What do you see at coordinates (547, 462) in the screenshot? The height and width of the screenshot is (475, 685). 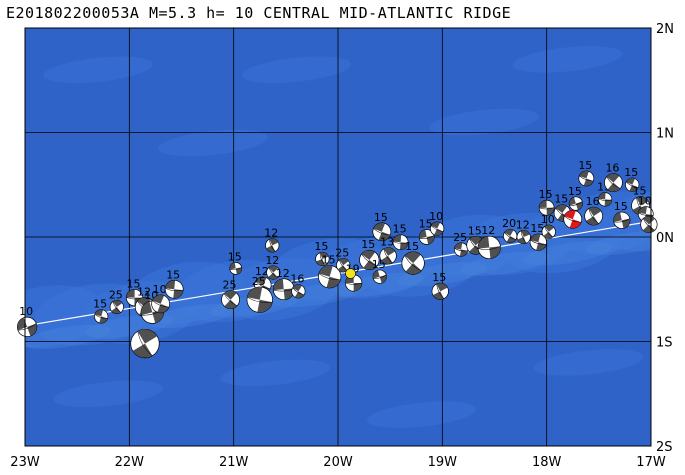 I see `x-tick-label: 18W` at bounding box center [547, 462].